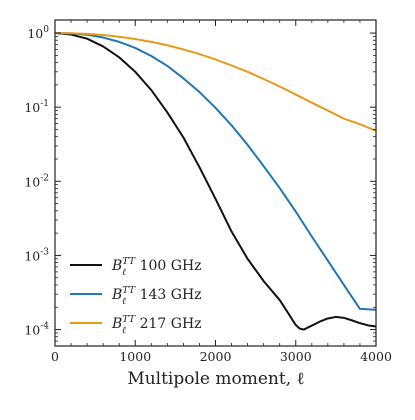  I want to click on legend-label: BTT 143 GHz, so click(156, 294).